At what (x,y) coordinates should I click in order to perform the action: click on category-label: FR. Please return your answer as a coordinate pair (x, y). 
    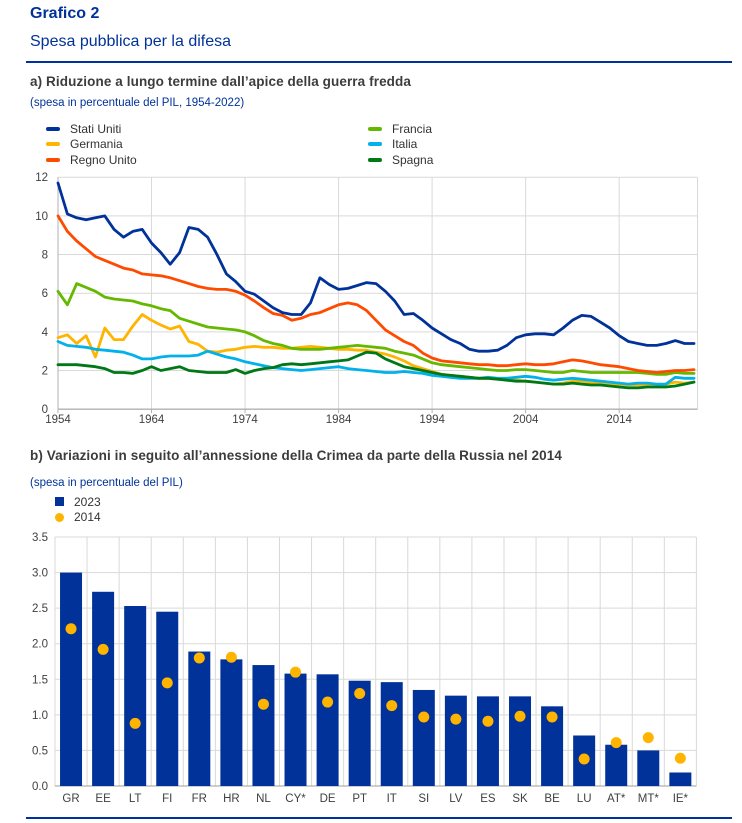
    Looking at the image, I should click on (199, 799).